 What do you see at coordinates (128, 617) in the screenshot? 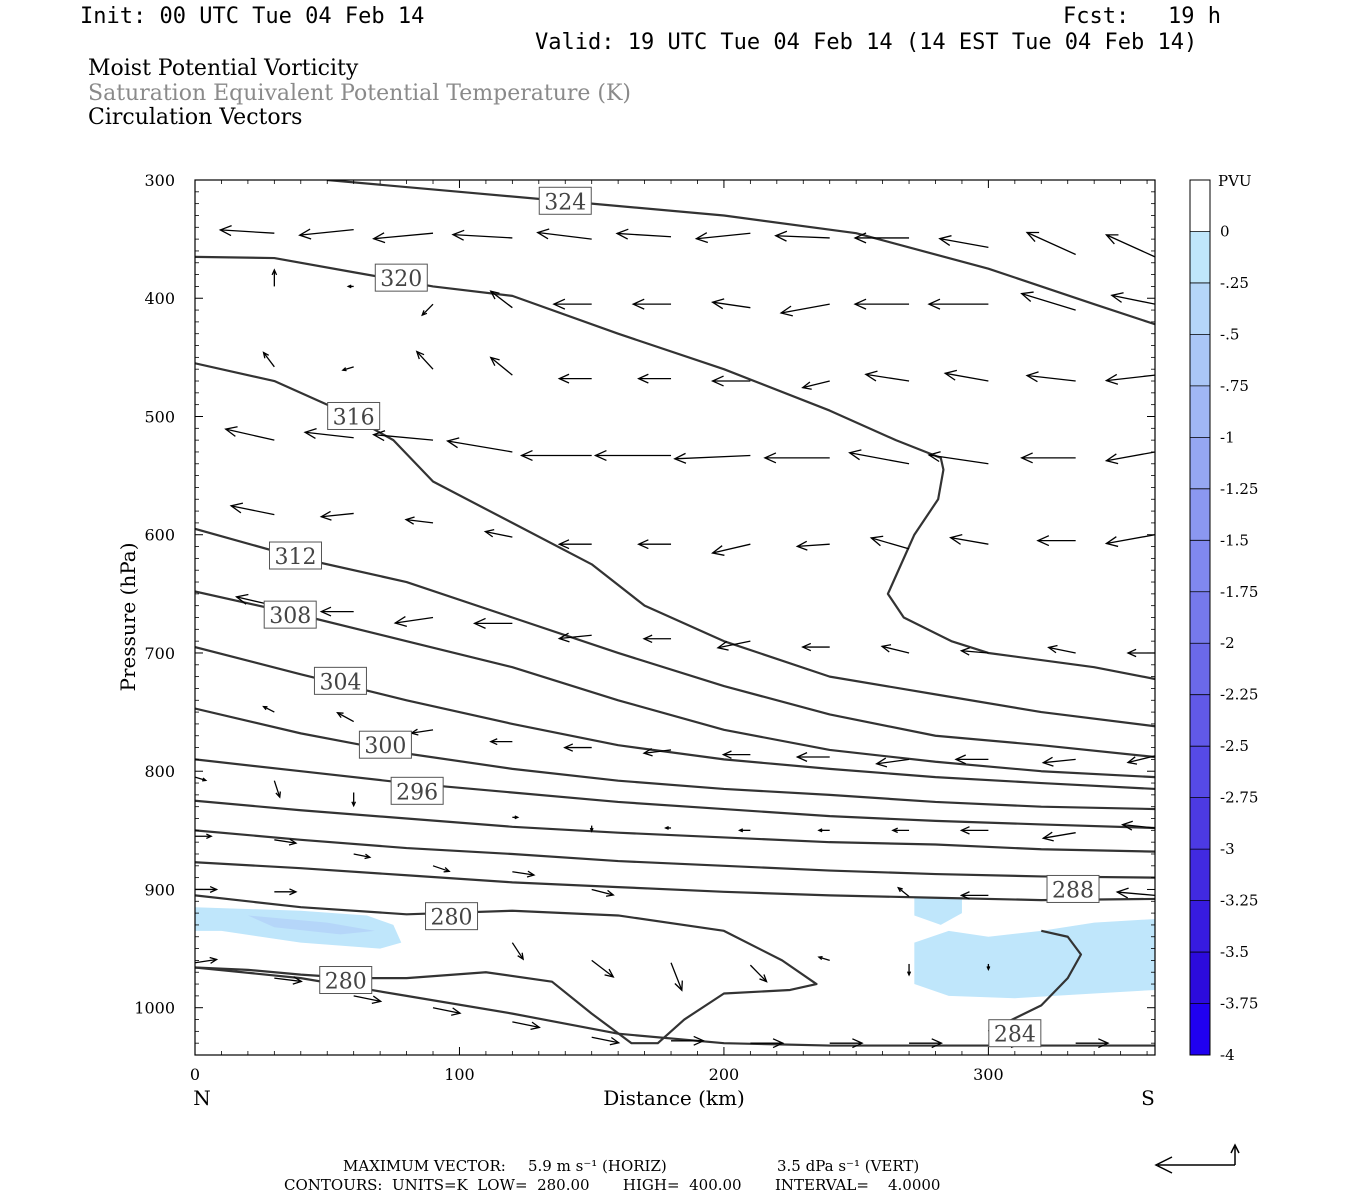
I see `y-axis-title: Pressure (hPa)` at bounding box center [128, 617].